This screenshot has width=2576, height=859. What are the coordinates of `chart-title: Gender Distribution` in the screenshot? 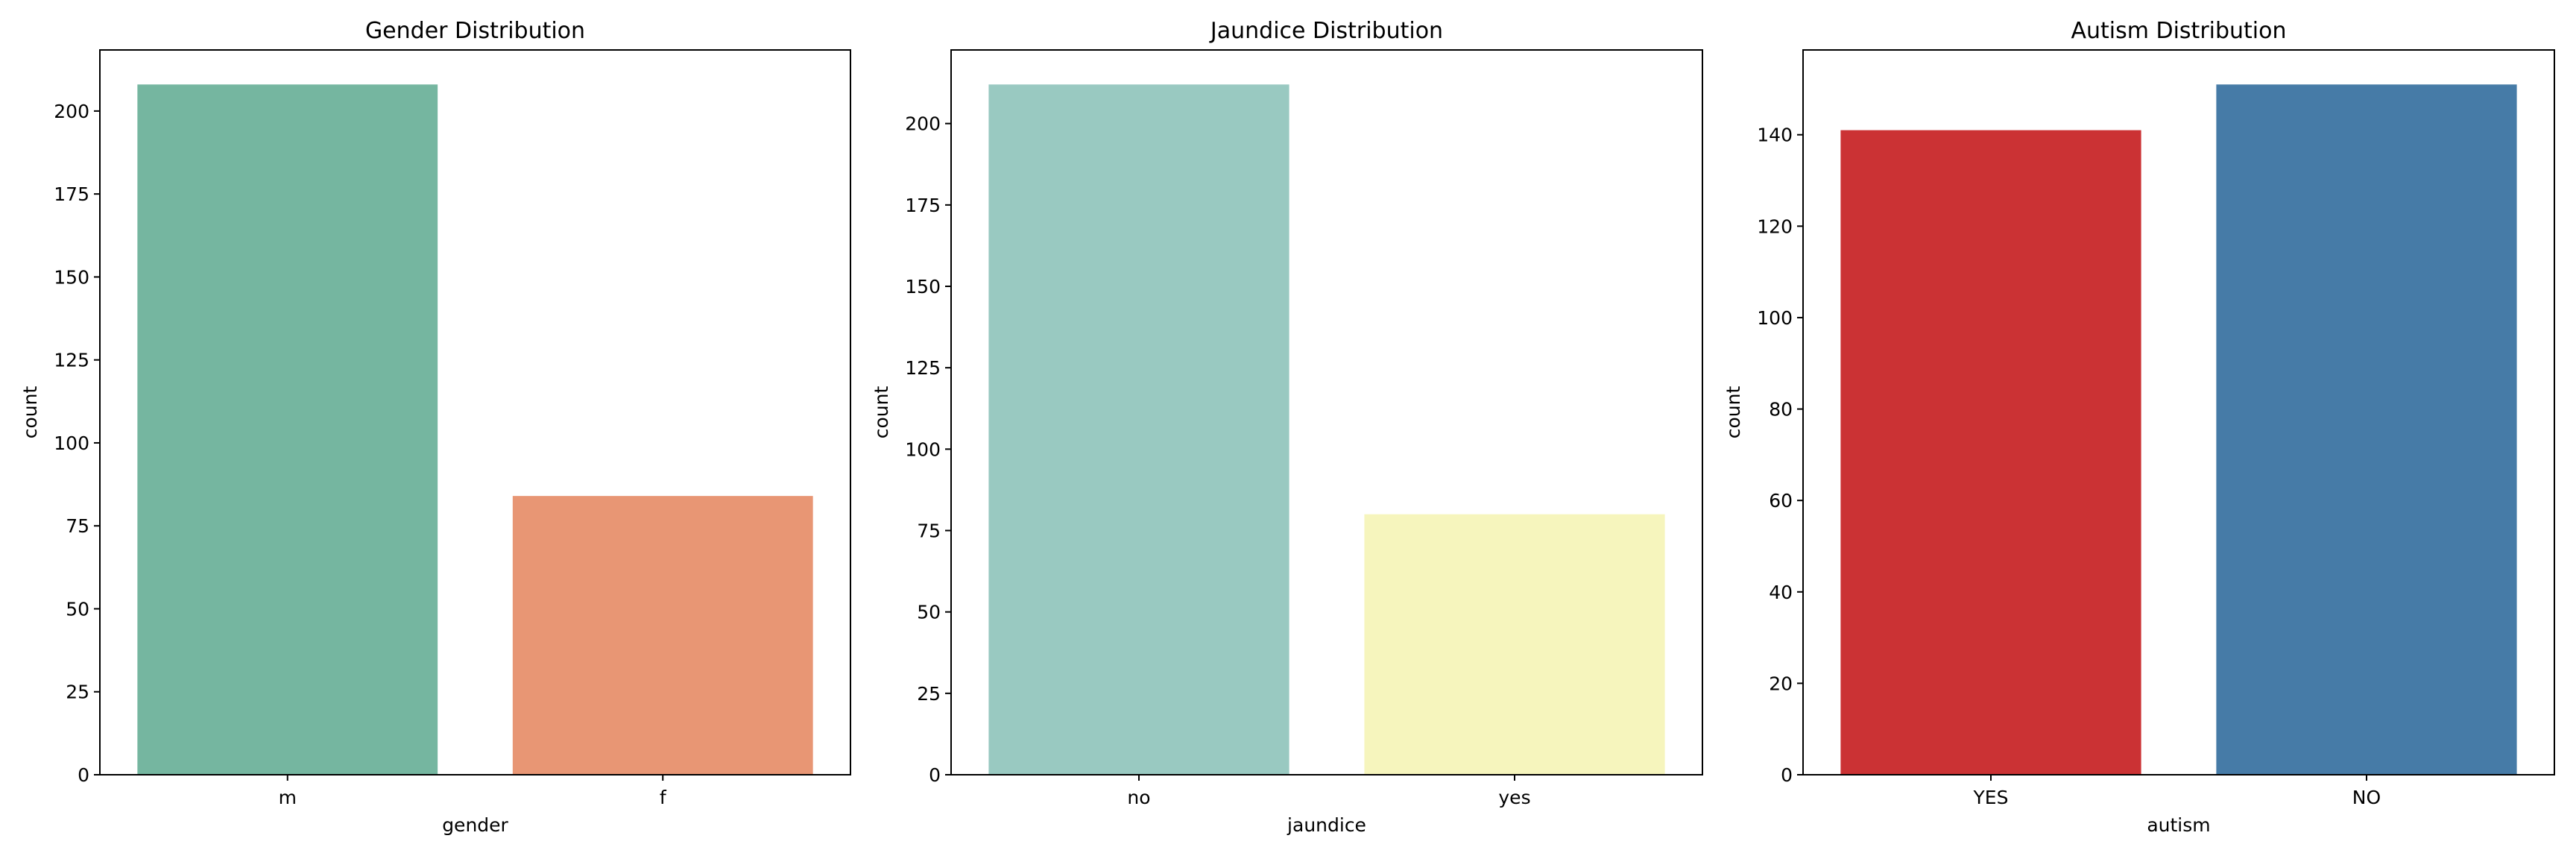 It's located at (475, 31).